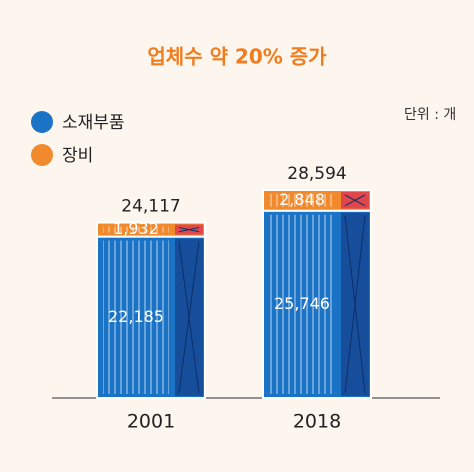 The width and height of the screenshot is (474, 472). I want to click on total-label: 24,117, so click(150, 207).